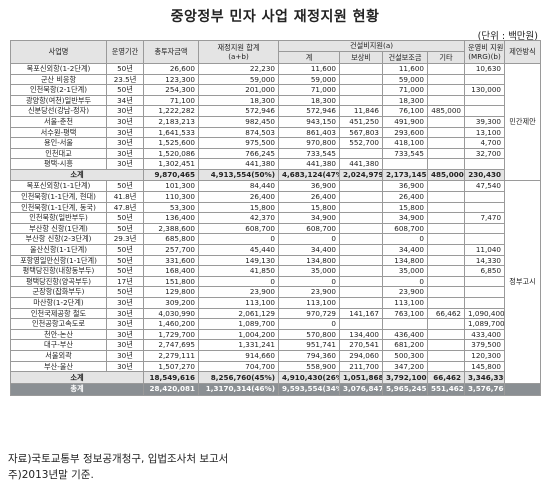 This screenshot has height=488, width=550. Describe the element at coordinates (238, 292) in the screenshot. I see `support-cell: 23,900` at that location.